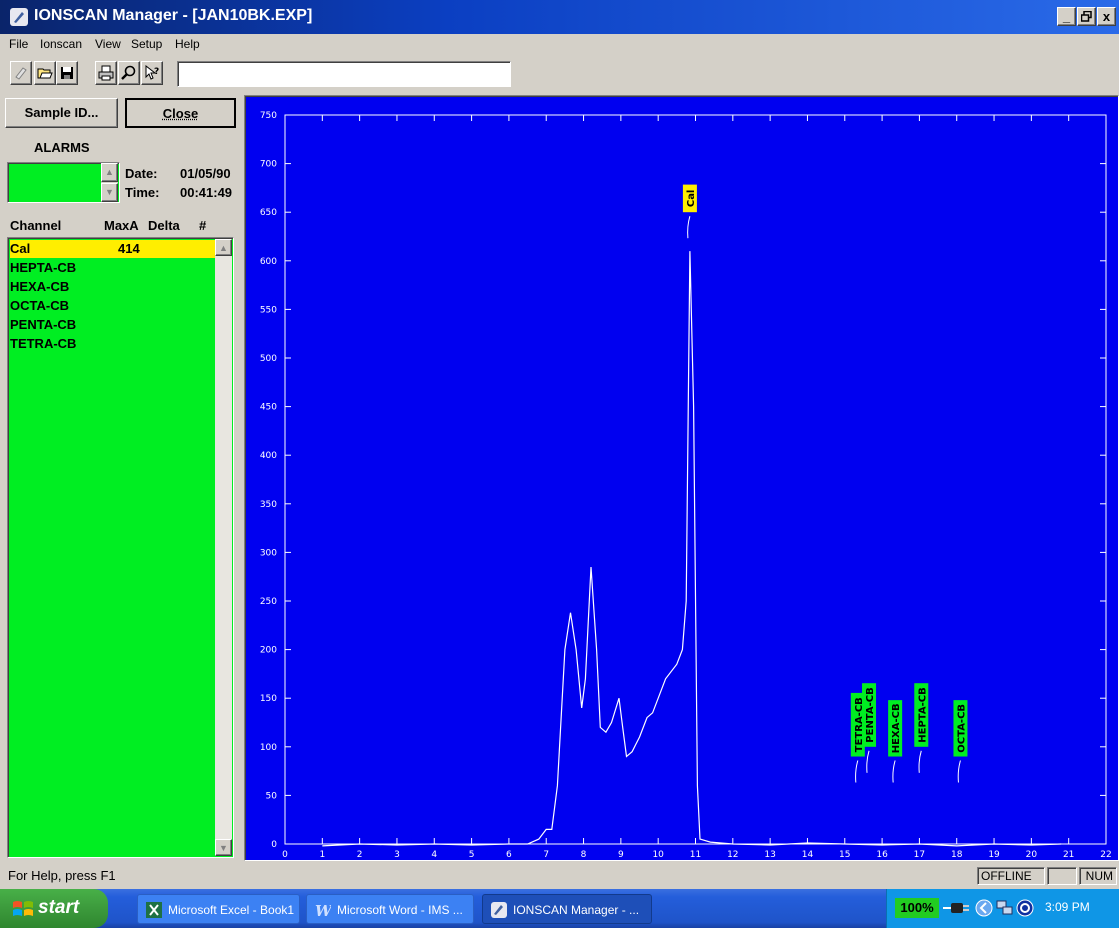 This screenshot has height=928, width=1119. I want to click on menu-ionscan: Ionscan, so click(61, 44).